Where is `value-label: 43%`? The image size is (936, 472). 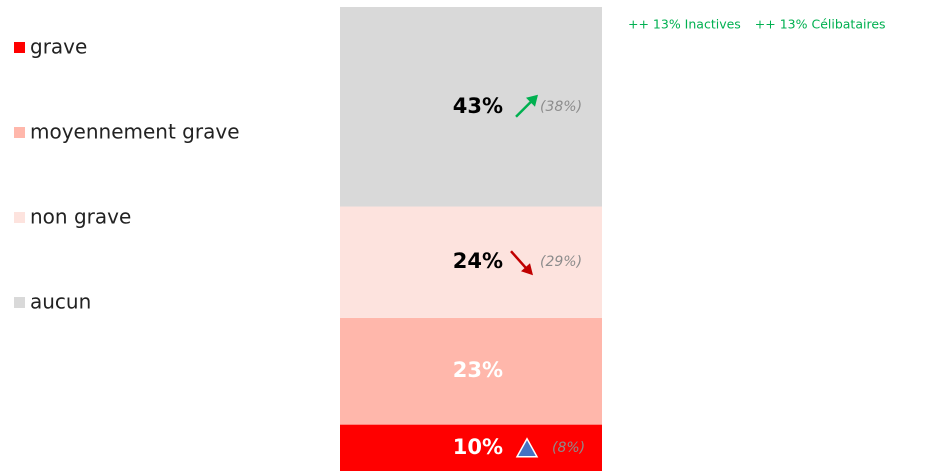
value-label: 43% is located at coordinates (478, 106).